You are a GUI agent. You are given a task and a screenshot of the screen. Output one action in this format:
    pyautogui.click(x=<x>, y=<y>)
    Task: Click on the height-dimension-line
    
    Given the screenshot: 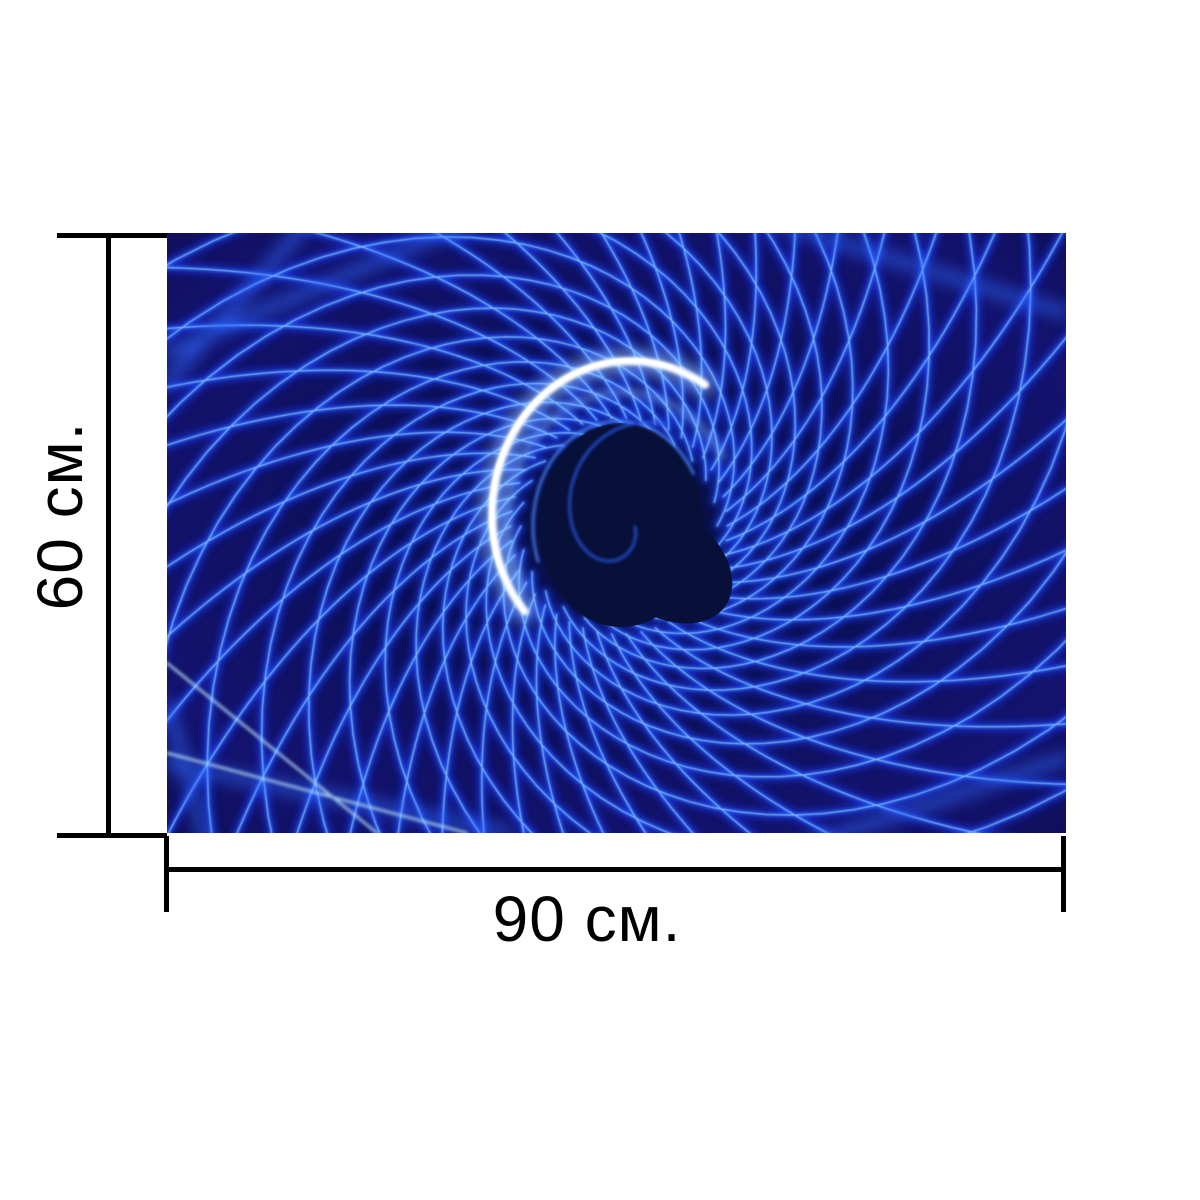 What is the action you would take?
    pyautogui.click(x=108, y=535)
    